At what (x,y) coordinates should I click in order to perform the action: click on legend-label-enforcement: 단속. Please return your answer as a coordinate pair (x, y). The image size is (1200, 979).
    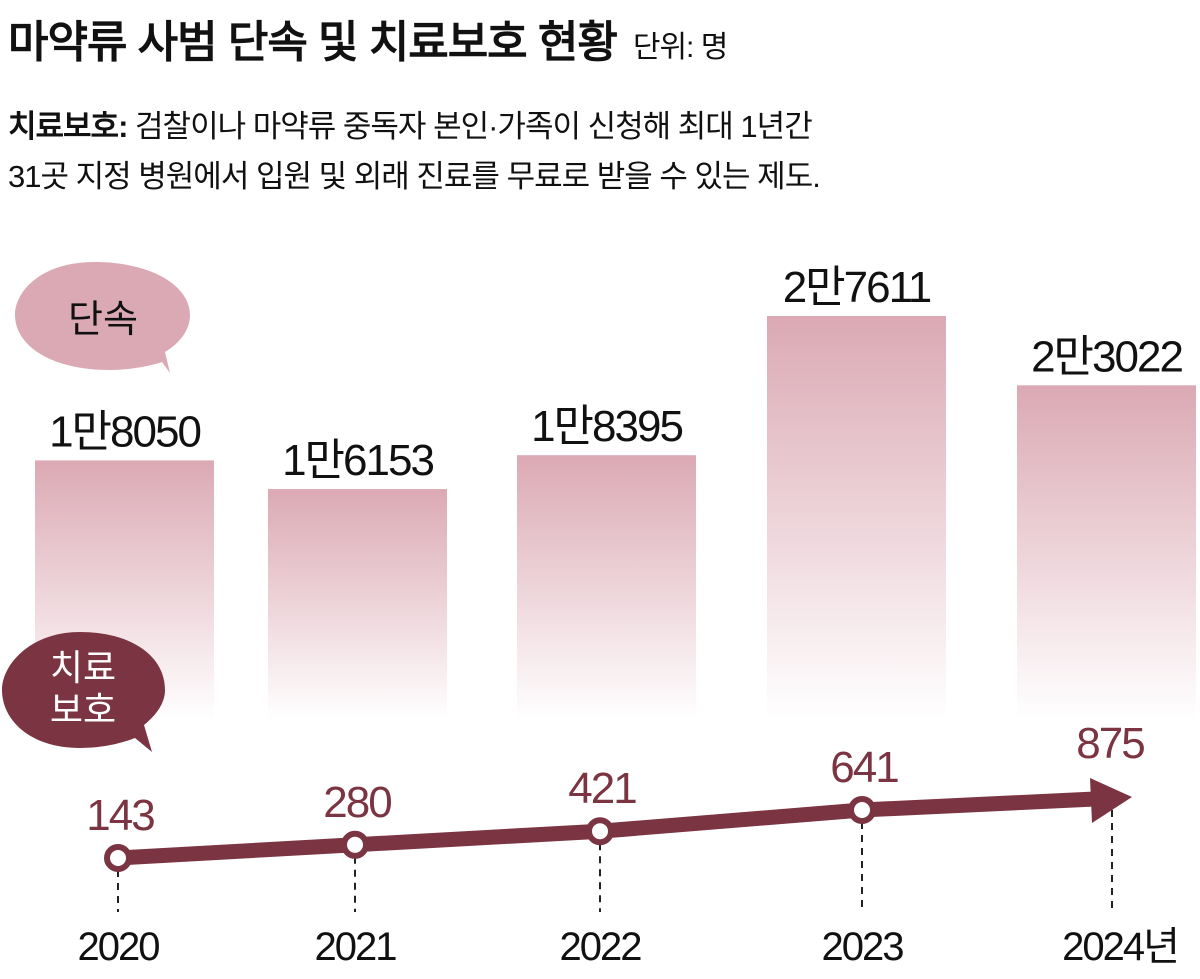
    Looking at the image, I should click on (103, 320).